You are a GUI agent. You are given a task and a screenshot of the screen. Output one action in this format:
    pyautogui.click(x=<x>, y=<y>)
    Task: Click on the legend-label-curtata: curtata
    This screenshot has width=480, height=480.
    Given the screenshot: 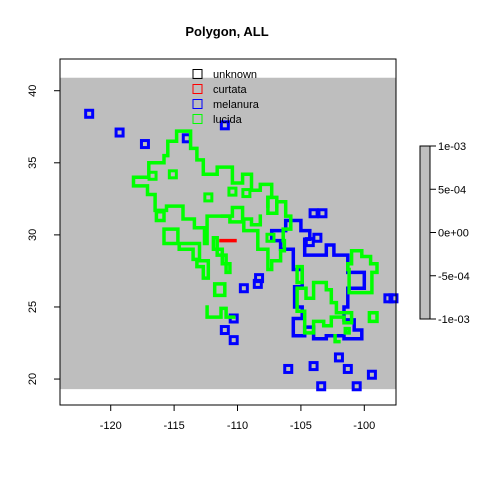 What is the action you would take?
    pyautogui.click(x=230, y=90)
    